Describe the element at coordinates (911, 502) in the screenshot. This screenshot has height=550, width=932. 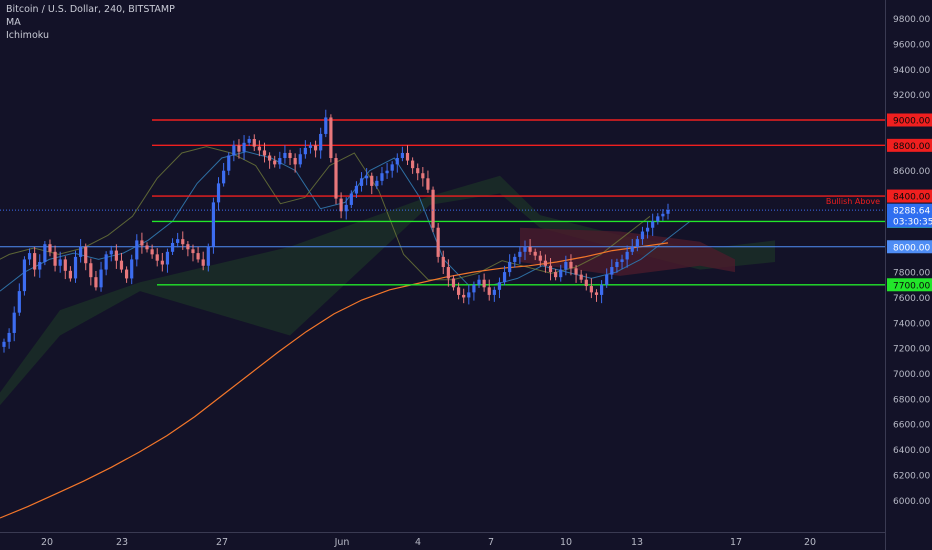
I see `price-axis-label: 6000.00` at that location.